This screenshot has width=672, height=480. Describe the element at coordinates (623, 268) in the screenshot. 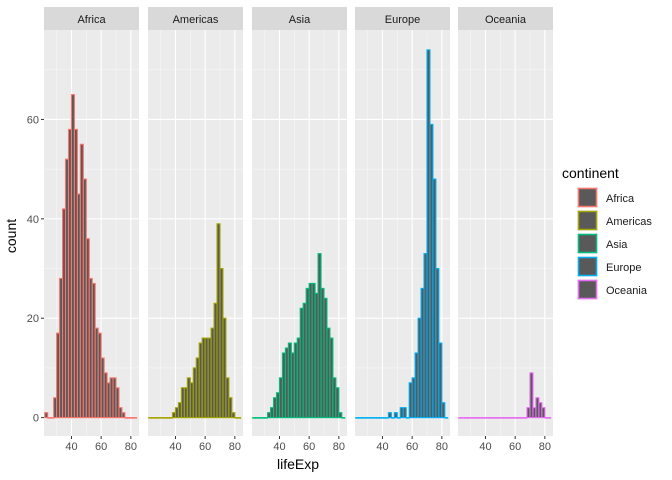

I see `legend-label: Europe` at that location.